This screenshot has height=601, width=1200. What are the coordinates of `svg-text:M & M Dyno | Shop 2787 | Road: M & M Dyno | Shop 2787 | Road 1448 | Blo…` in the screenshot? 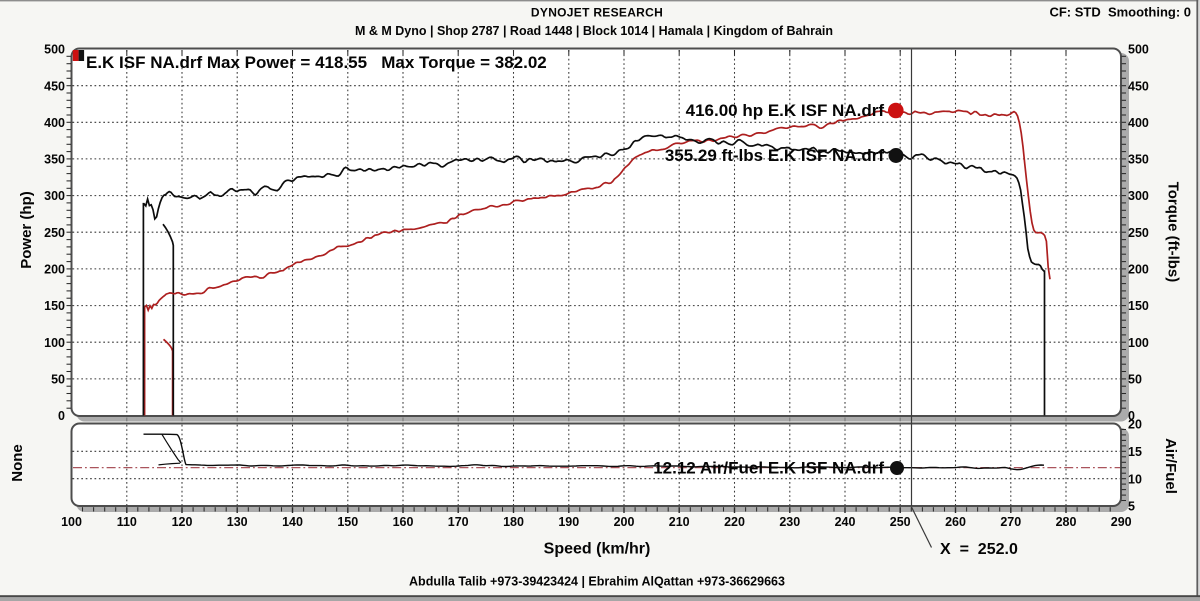 It's located at (594, 31).